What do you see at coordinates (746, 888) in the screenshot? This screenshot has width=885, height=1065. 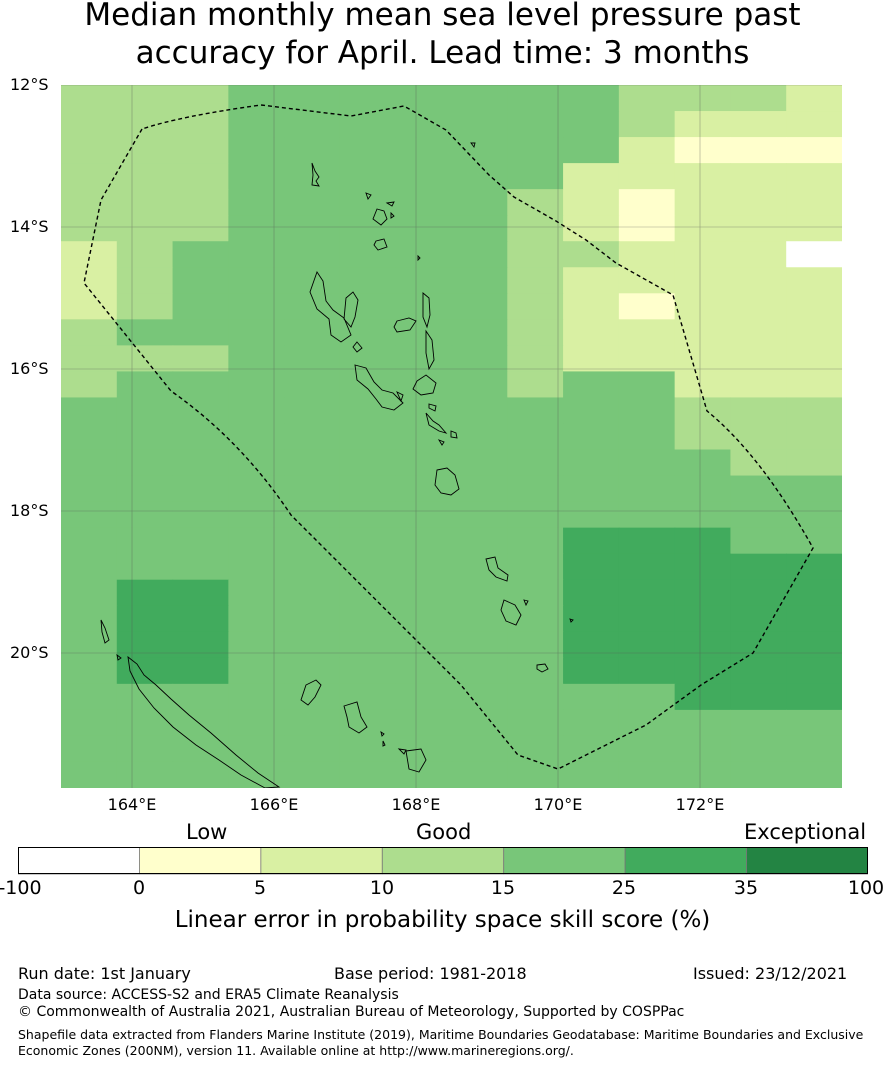 I see `colorbar-tick: 35` at bounding box center [746, 888].